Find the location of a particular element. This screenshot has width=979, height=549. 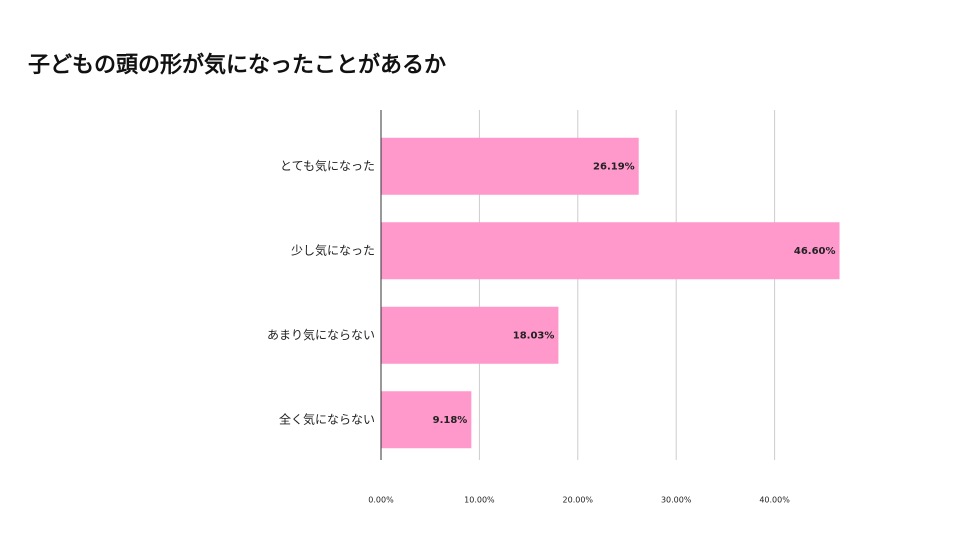

x-tick-label: 10.00% is located at coordinates (479, 500).